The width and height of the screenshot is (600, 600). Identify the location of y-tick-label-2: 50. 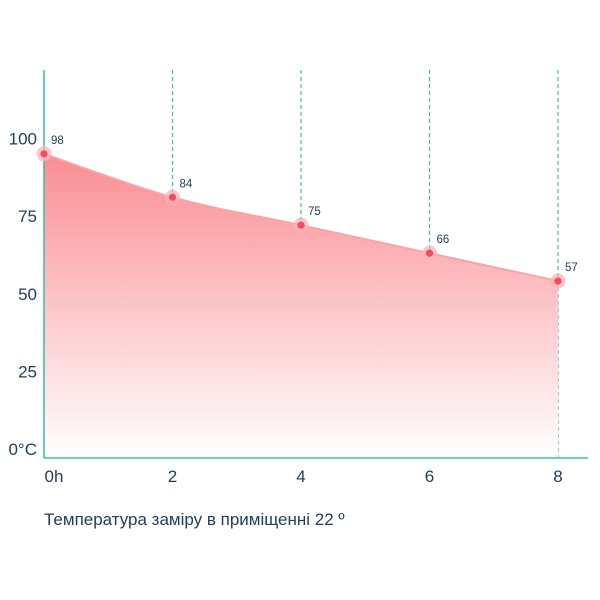
(27, 294).